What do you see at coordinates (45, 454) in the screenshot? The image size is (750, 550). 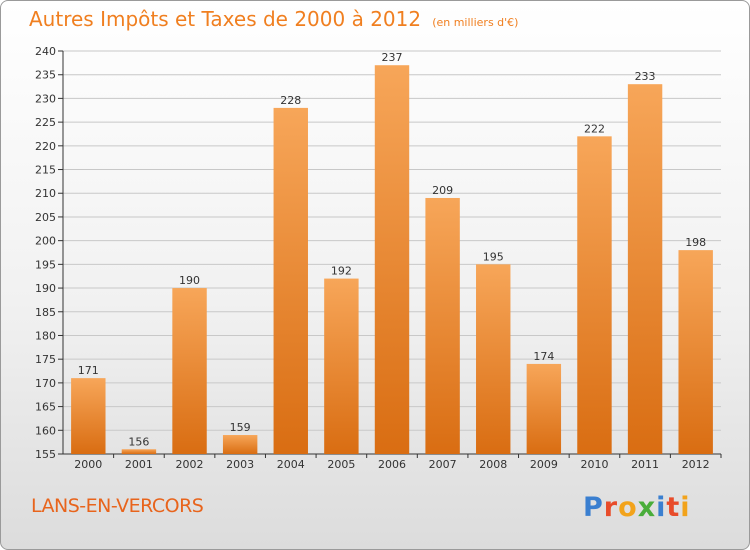 I see `y-tick-label: 155` at bounding box center [45, 454].